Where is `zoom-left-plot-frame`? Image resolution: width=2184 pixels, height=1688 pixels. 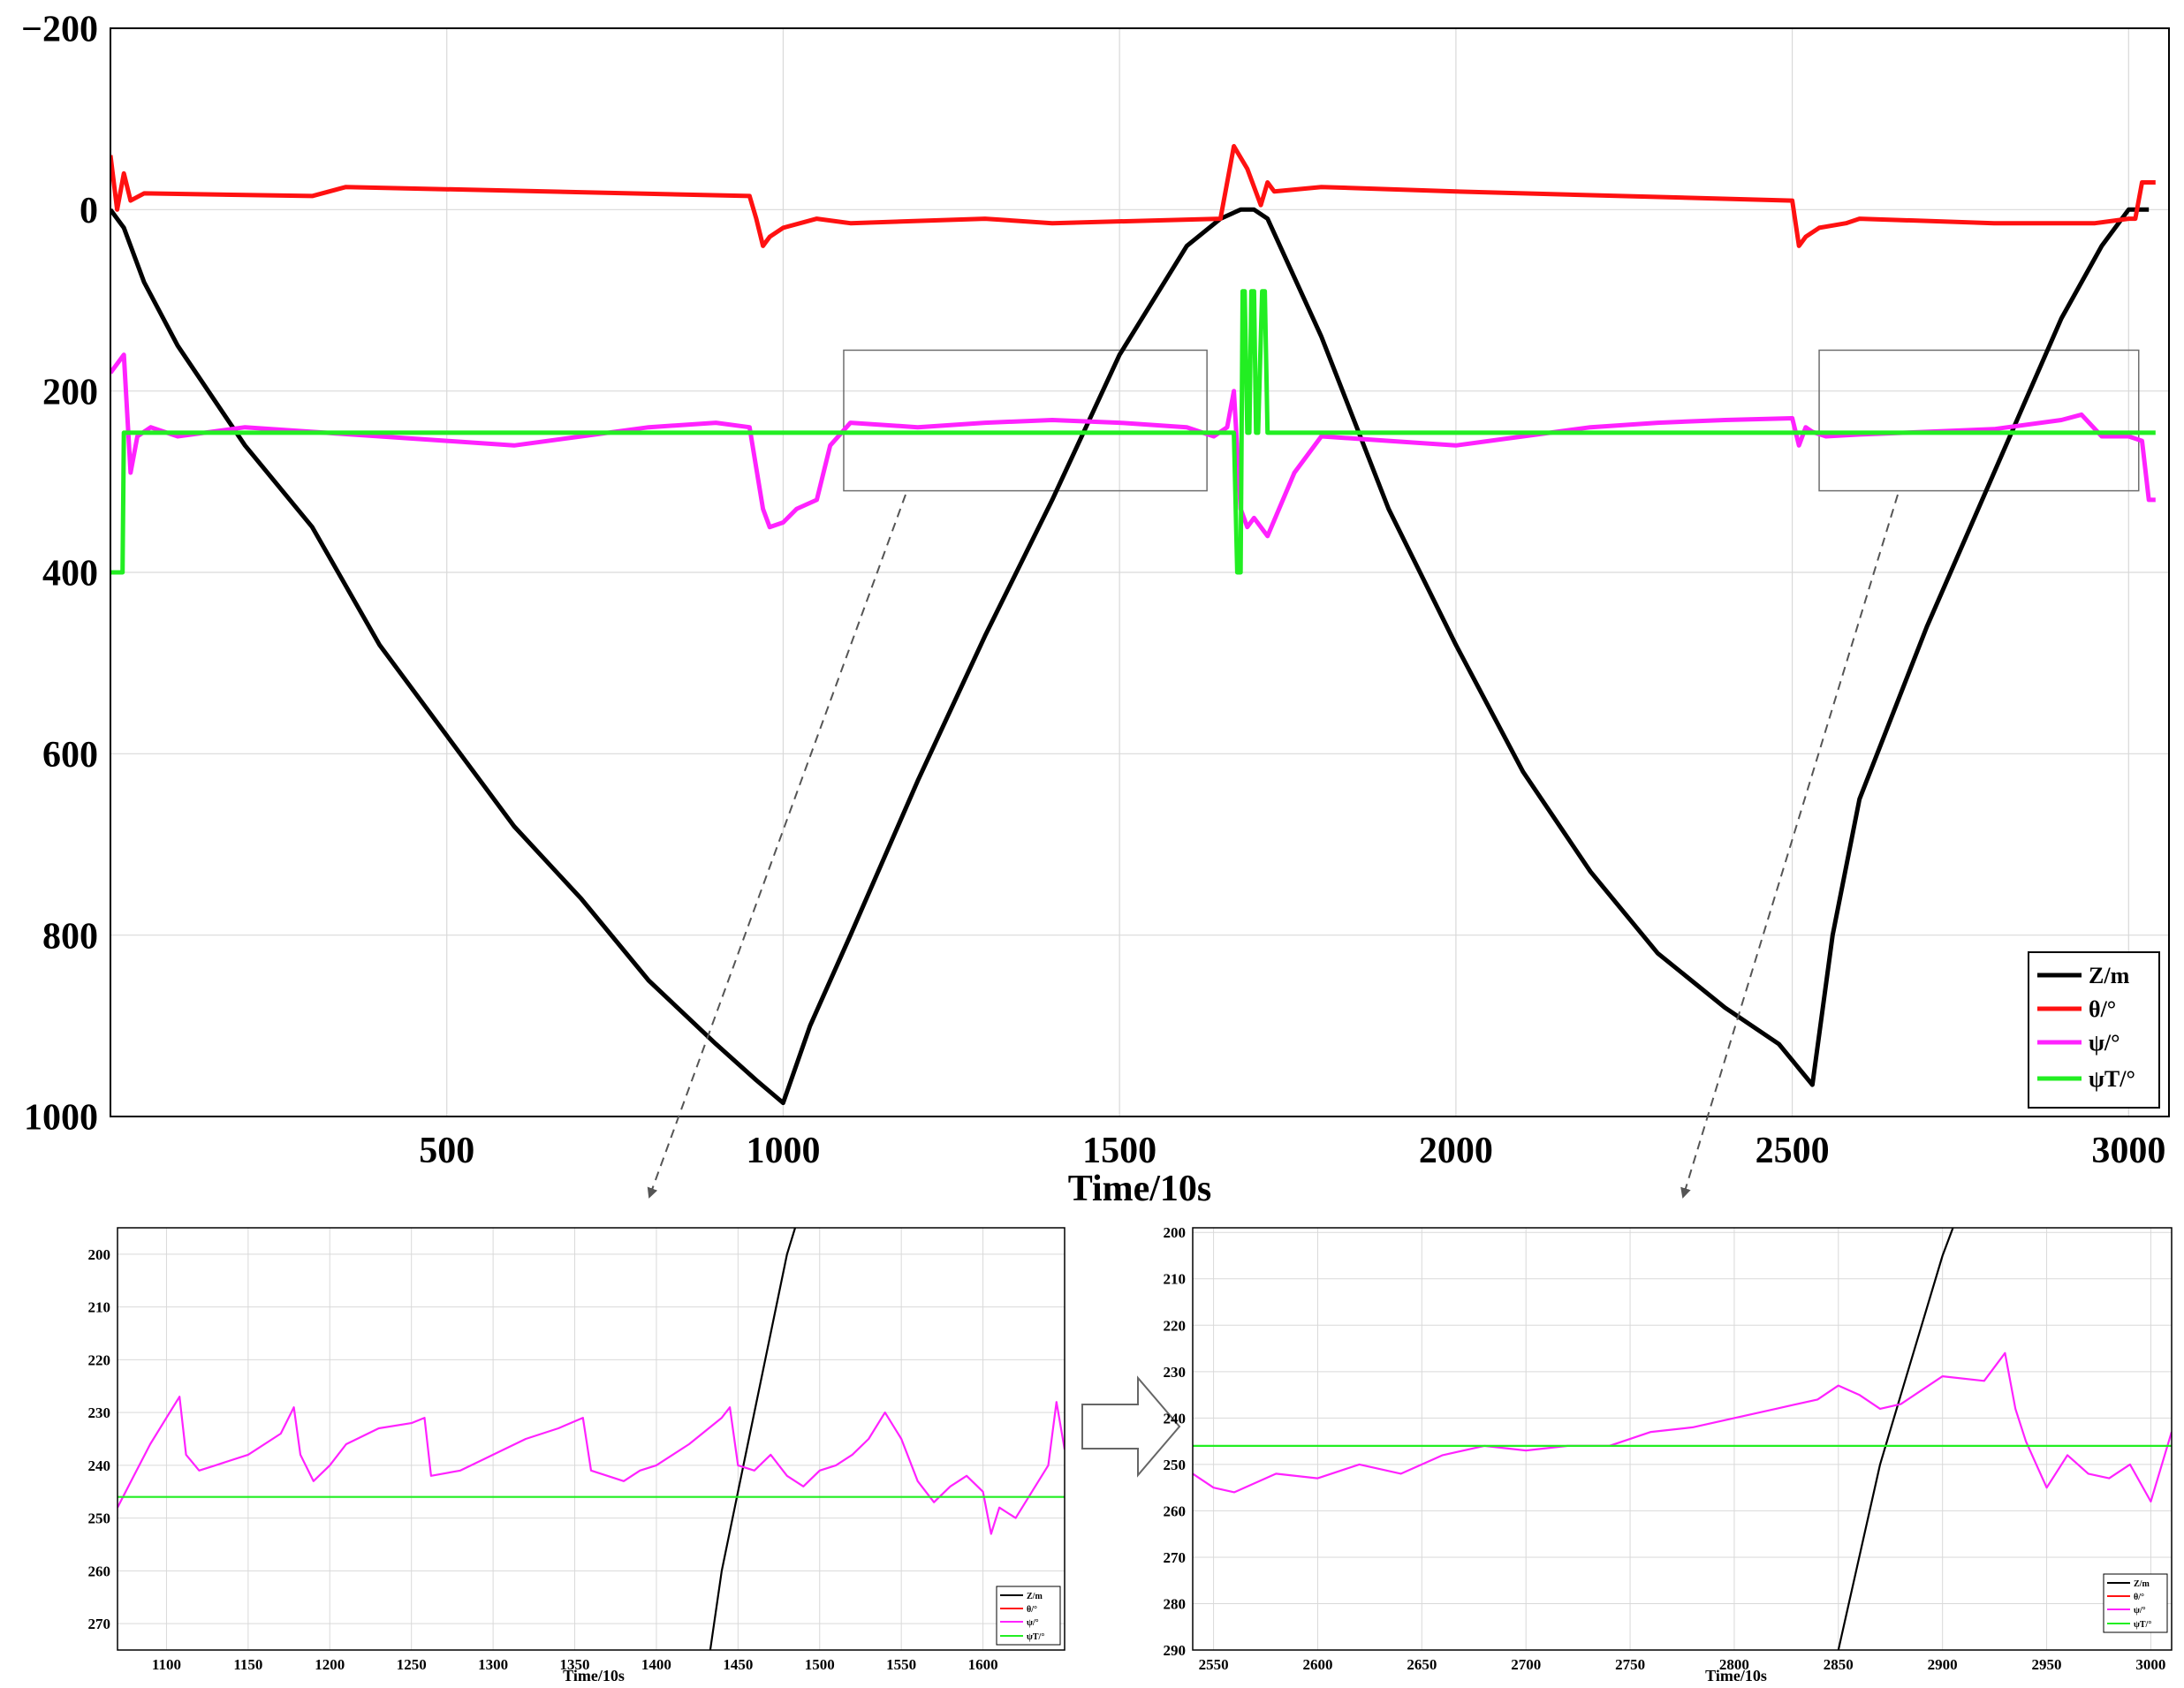
zoom-left-plot-frame is located at coordinates (591, 1439).